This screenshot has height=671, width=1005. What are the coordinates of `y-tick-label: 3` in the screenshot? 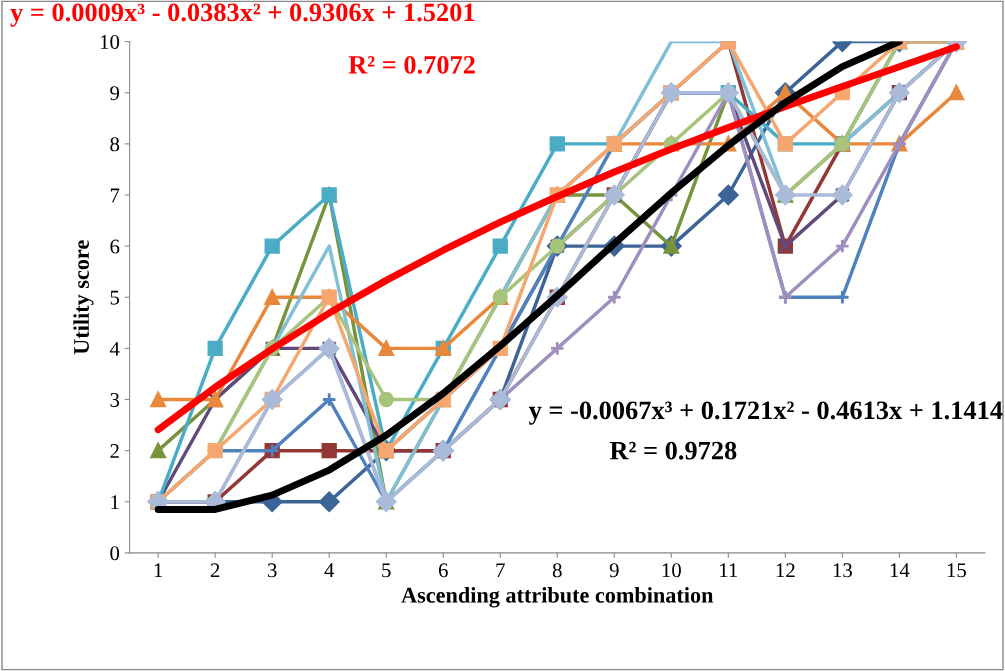 It's located at (115, 399).